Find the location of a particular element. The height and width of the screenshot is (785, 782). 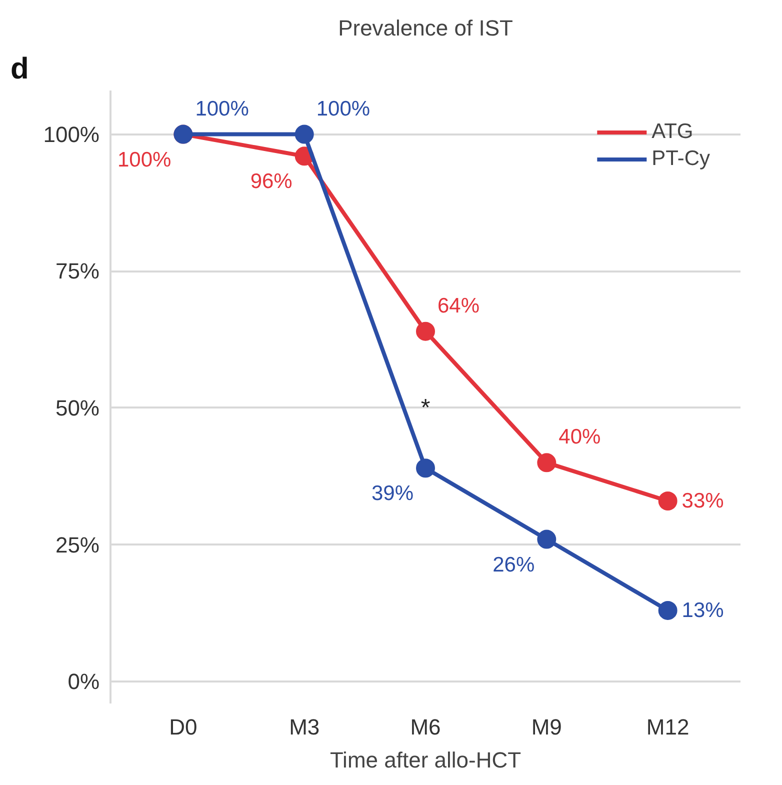

data-label: 33% is located at coordinates (703, 500).